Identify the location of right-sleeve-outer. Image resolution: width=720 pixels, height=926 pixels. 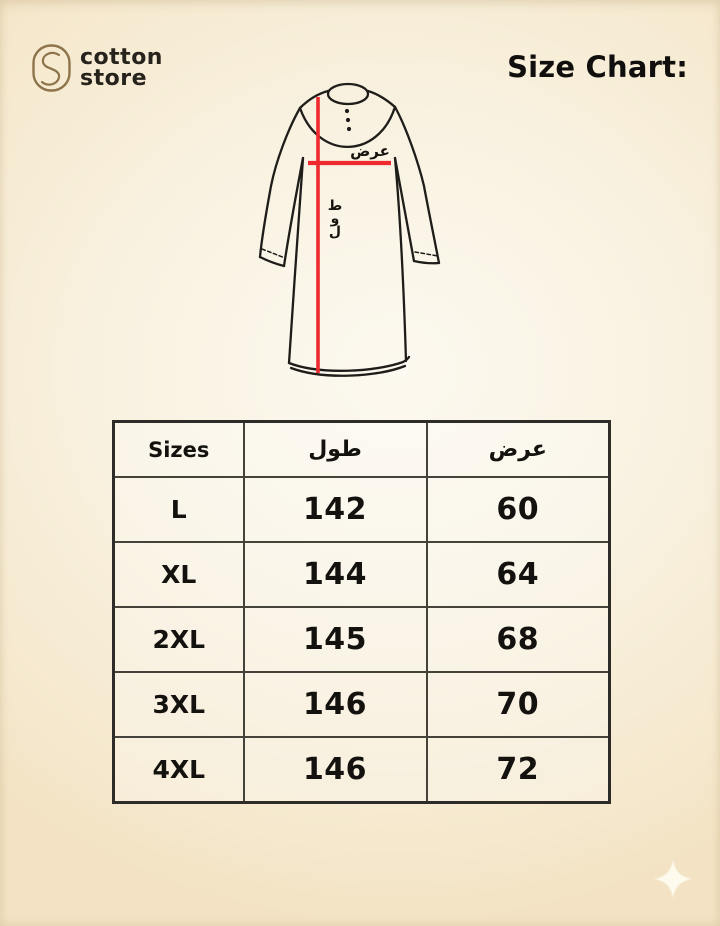
(417, 185).